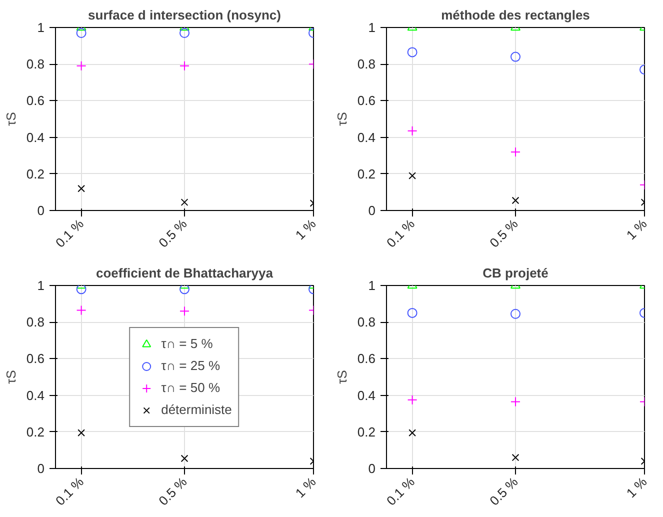 The height and width of the screenshot is (517, 663). Describe the element at coordinates (515, 15) in the screenshot. I see `chart-title: méthode des rectangles` at that location.